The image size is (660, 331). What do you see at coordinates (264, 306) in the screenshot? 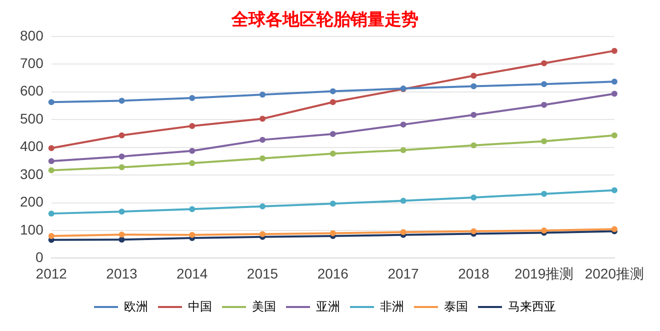
I see `legend-label: 美国` at bounding box center [264, 306].